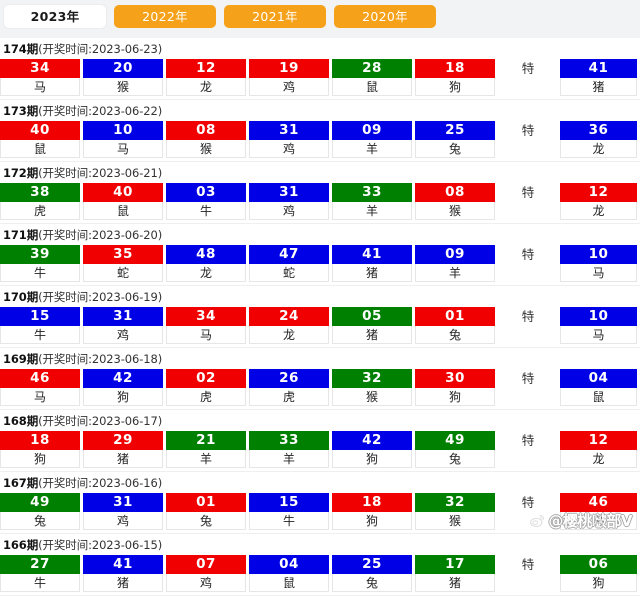 This screenshot has height=596, width=640. I want to click on ball-number: 38, so click(40, 192).